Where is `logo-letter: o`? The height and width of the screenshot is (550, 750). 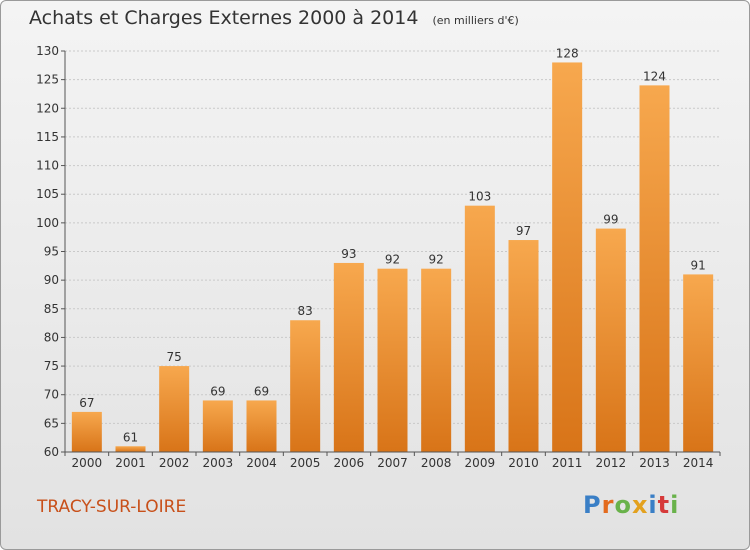
logo-letter: o is located at coordinates (623, 505).